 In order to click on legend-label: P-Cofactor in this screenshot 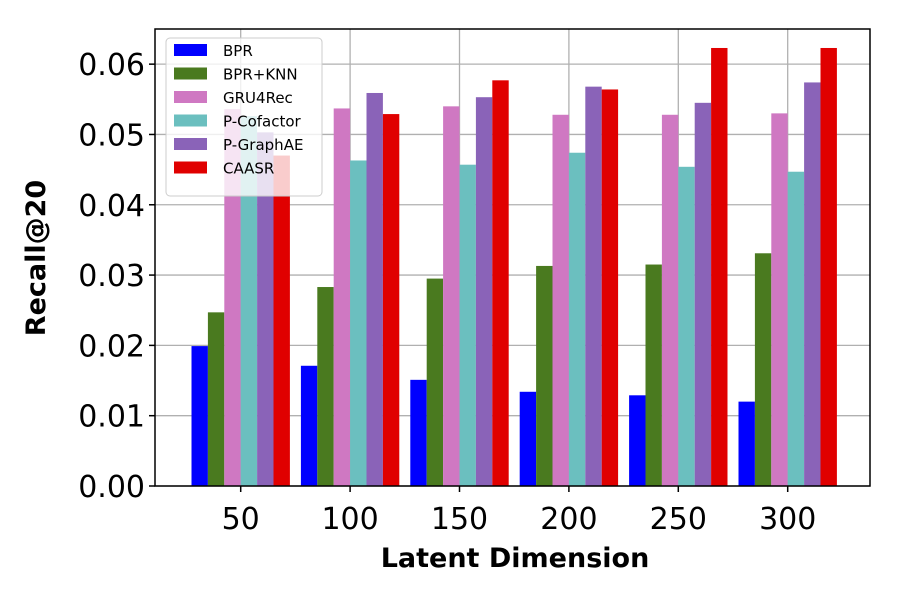, I will do `click(262, 122)`.